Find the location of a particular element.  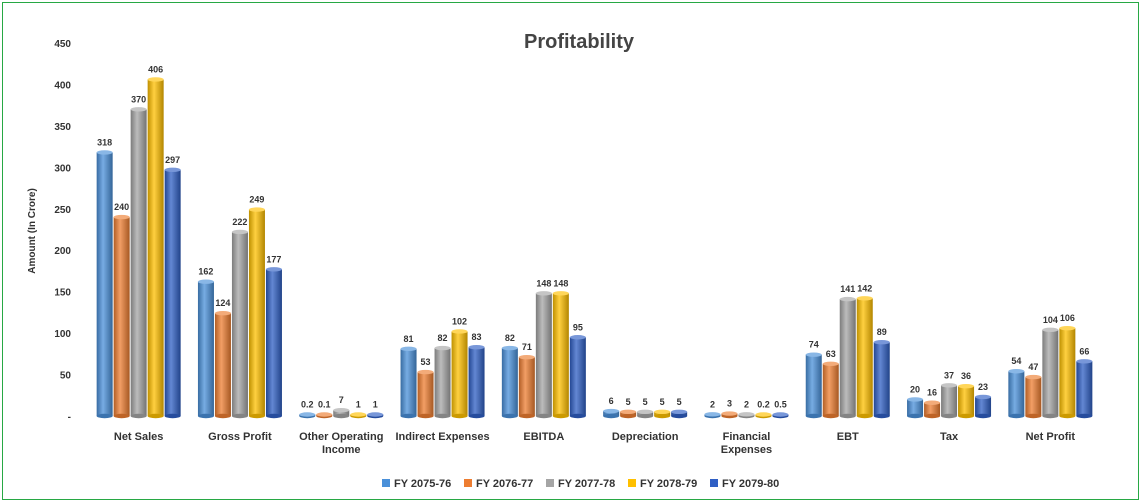

legend-label: FY 2075-76 is located at coordinates (422, 484).